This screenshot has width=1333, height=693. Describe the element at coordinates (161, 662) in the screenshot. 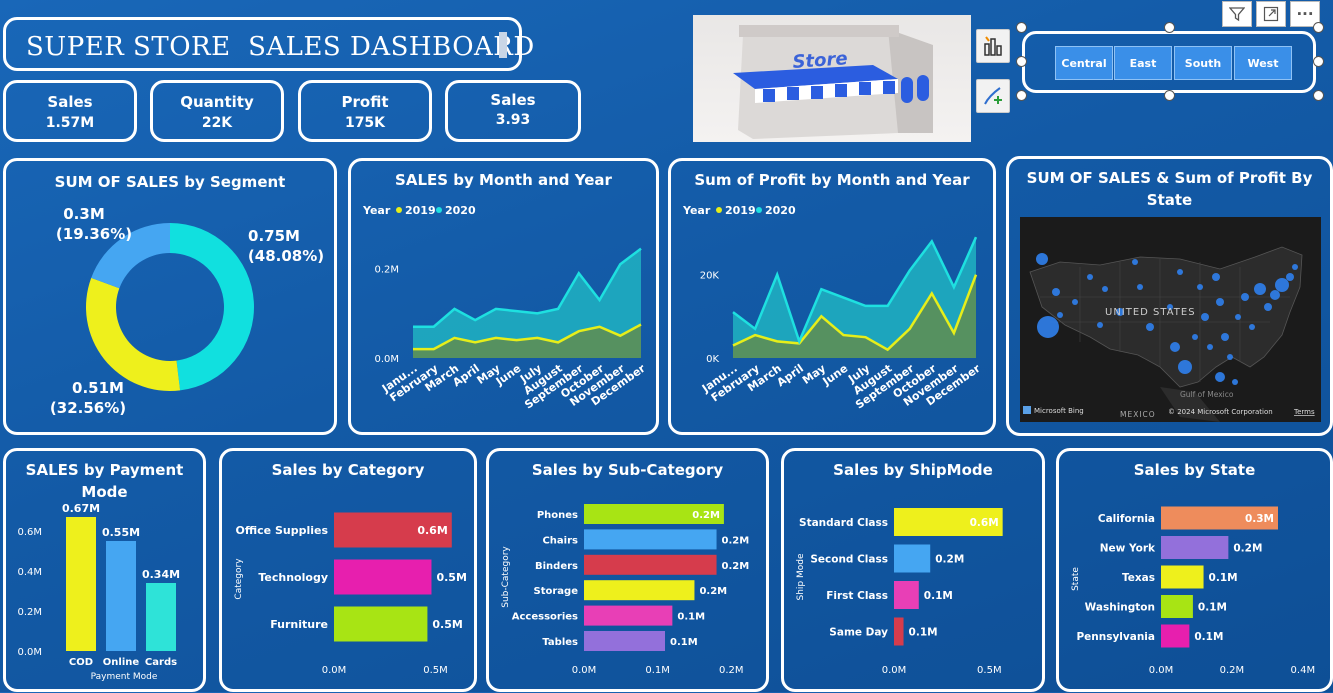

I see `x-tick-label: Cards` at that location.